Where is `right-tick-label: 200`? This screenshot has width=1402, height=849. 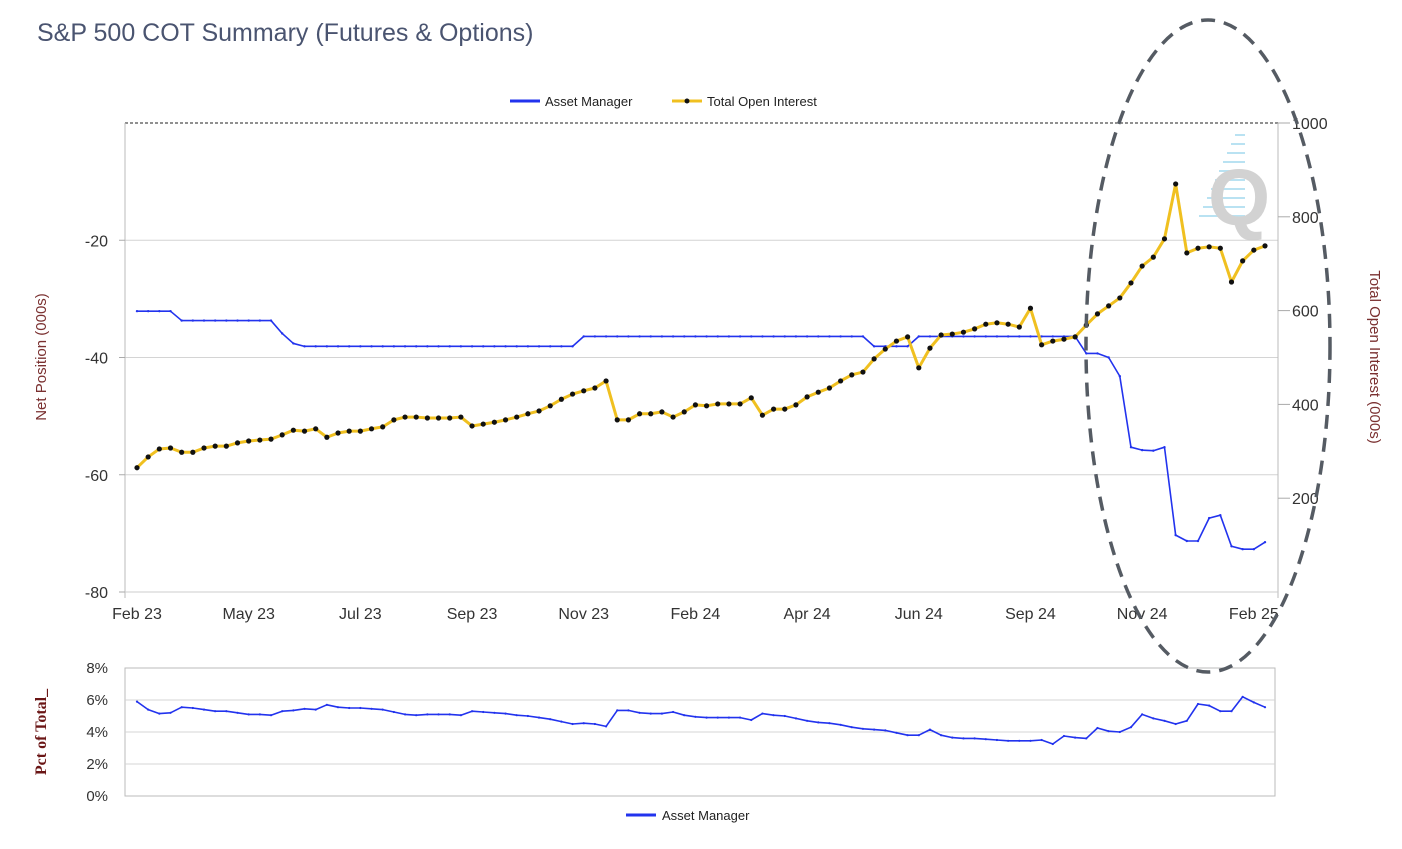 right-tick-label: 200 is located at coordinates (1305, 499).